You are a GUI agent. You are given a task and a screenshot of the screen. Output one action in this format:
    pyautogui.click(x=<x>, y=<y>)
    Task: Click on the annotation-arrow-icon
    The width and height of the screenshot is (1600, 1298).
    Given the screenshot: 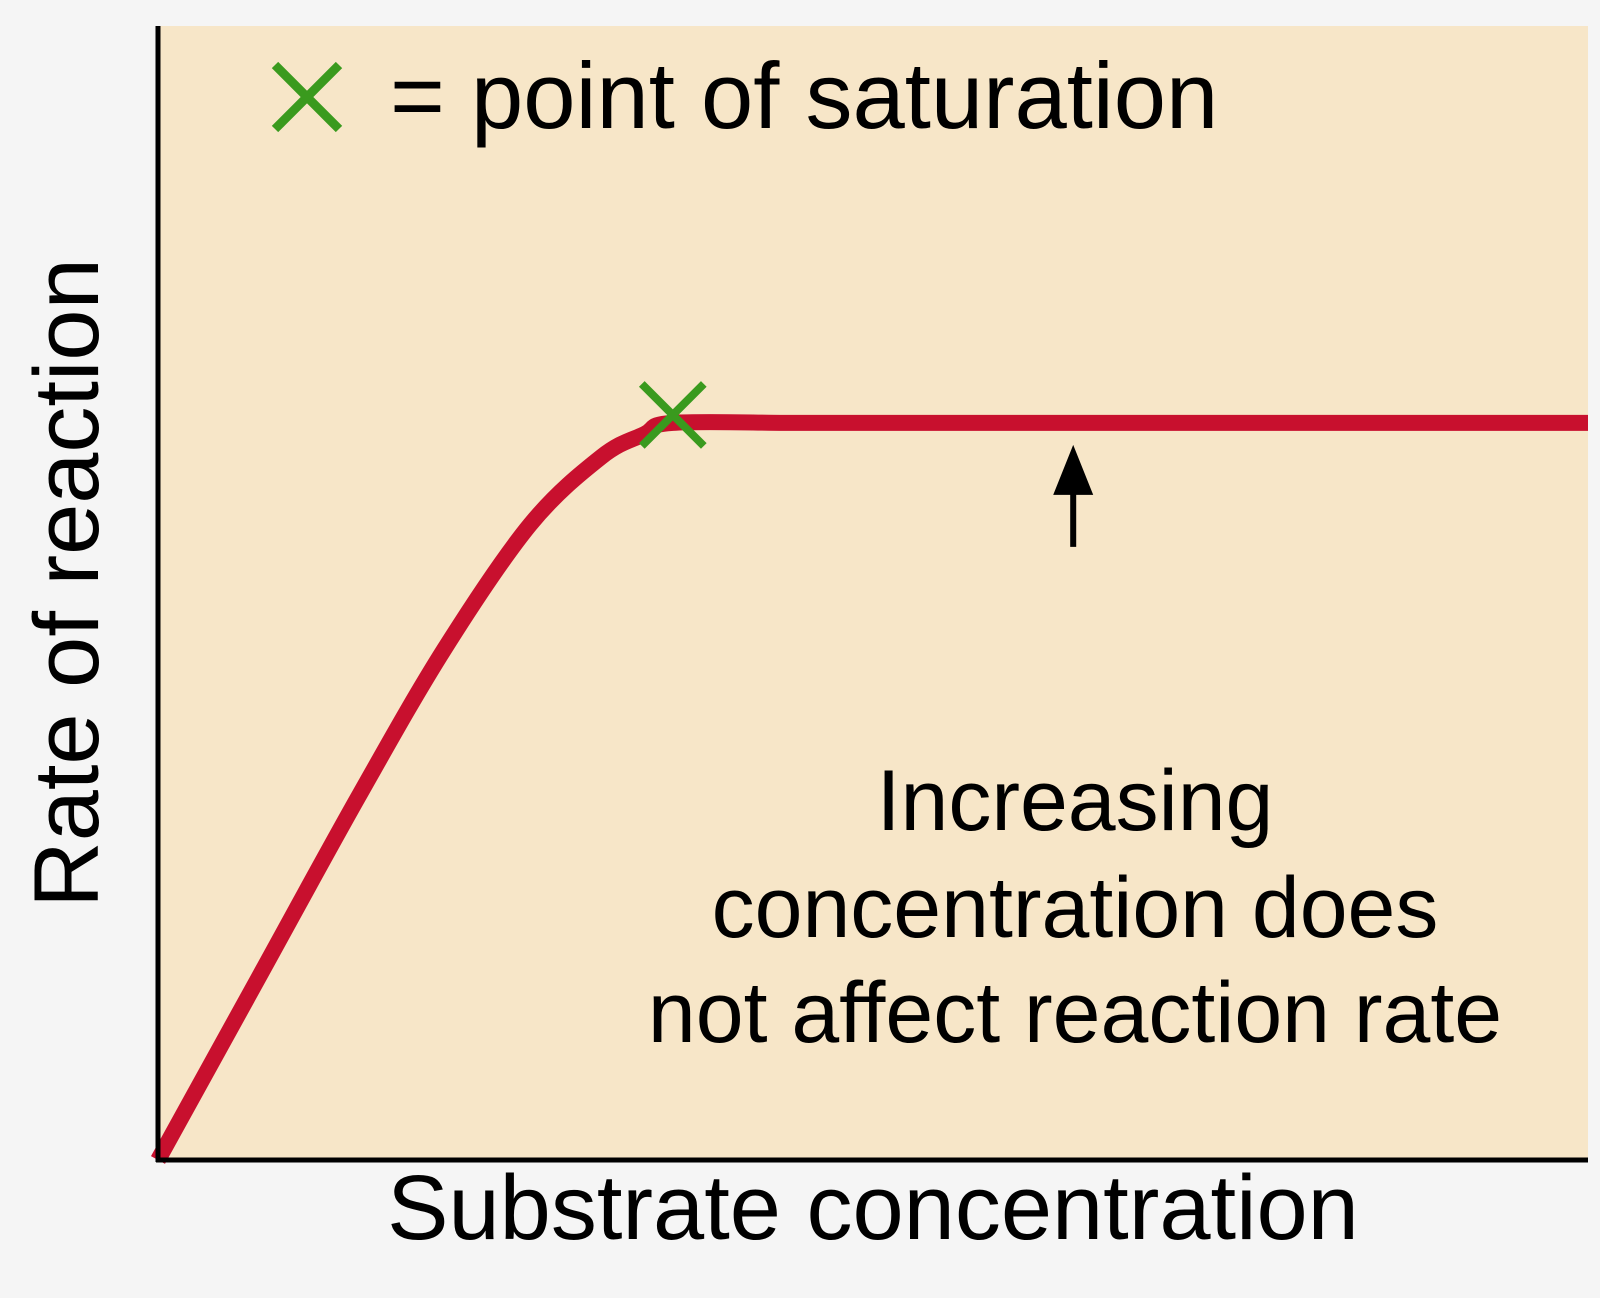 What is the action you would take?
    pyautogui.click(x=1073, y=495)
    